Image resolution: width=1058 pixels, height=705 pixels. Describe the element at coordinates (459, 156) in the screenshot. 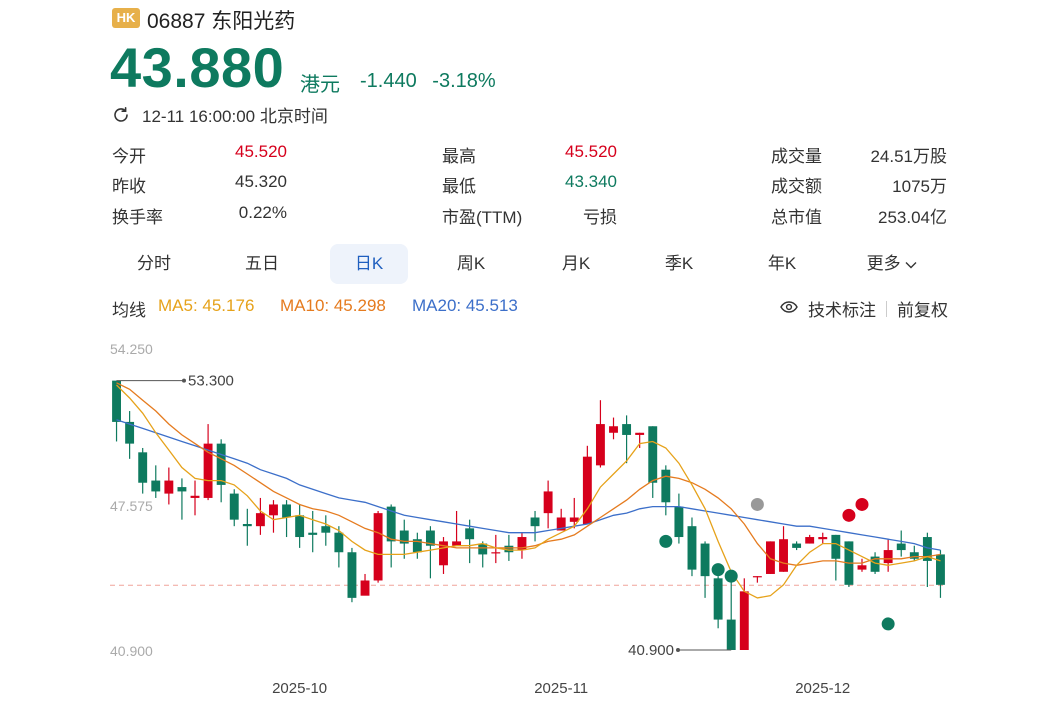

I see `stat-label-high: 最高` at that location.